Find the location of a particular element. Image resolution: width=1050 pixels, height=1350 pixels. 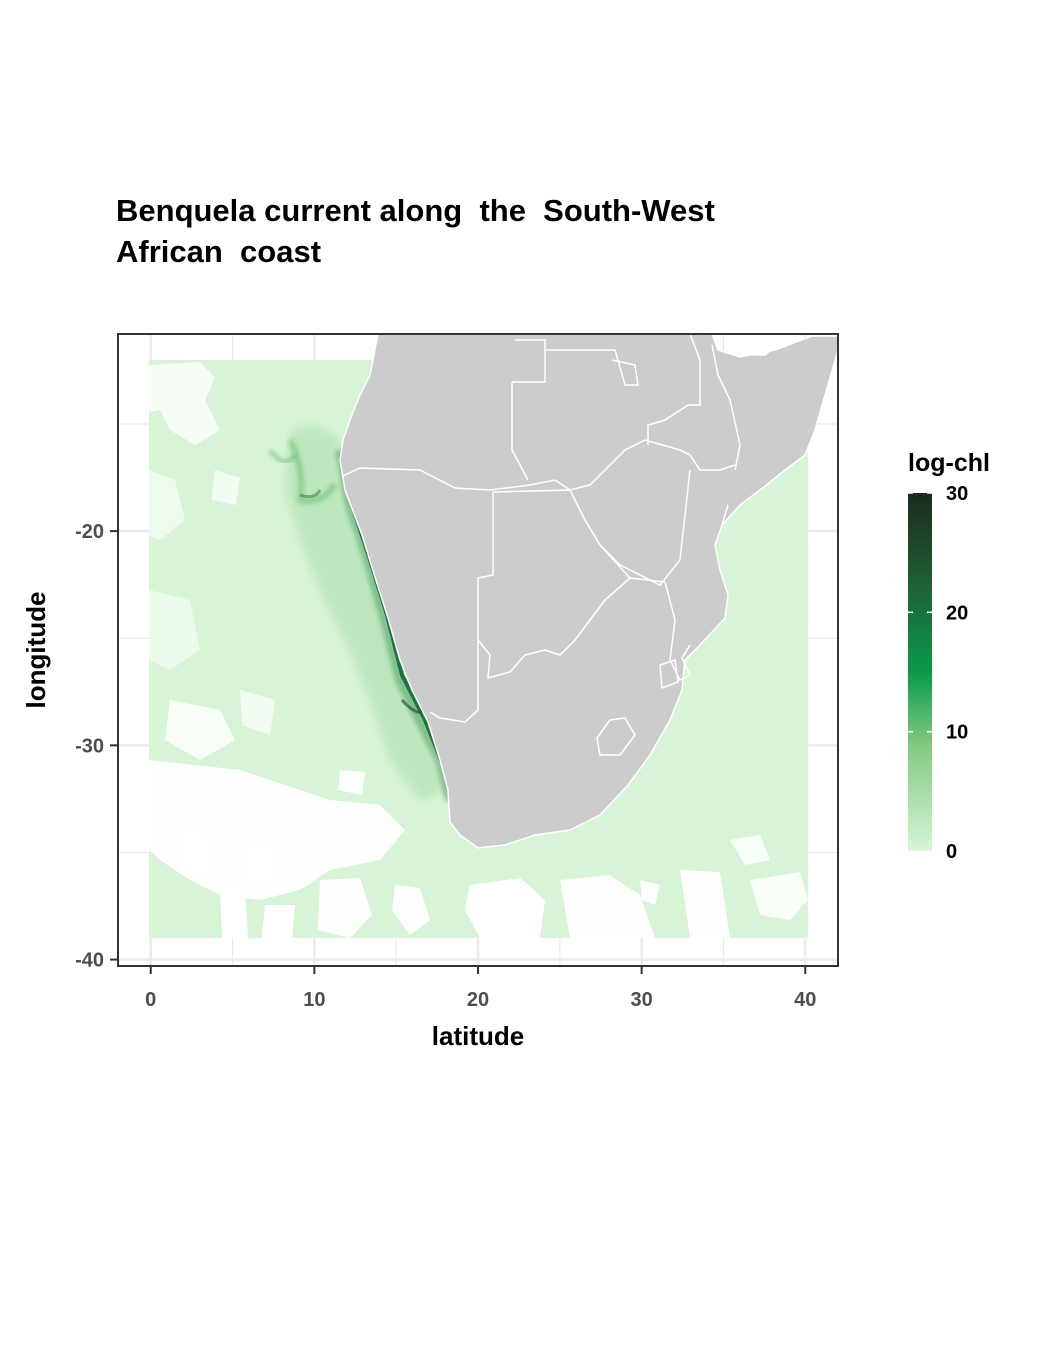

x-tick-label: 20 is located at coordinates (478, 1000).